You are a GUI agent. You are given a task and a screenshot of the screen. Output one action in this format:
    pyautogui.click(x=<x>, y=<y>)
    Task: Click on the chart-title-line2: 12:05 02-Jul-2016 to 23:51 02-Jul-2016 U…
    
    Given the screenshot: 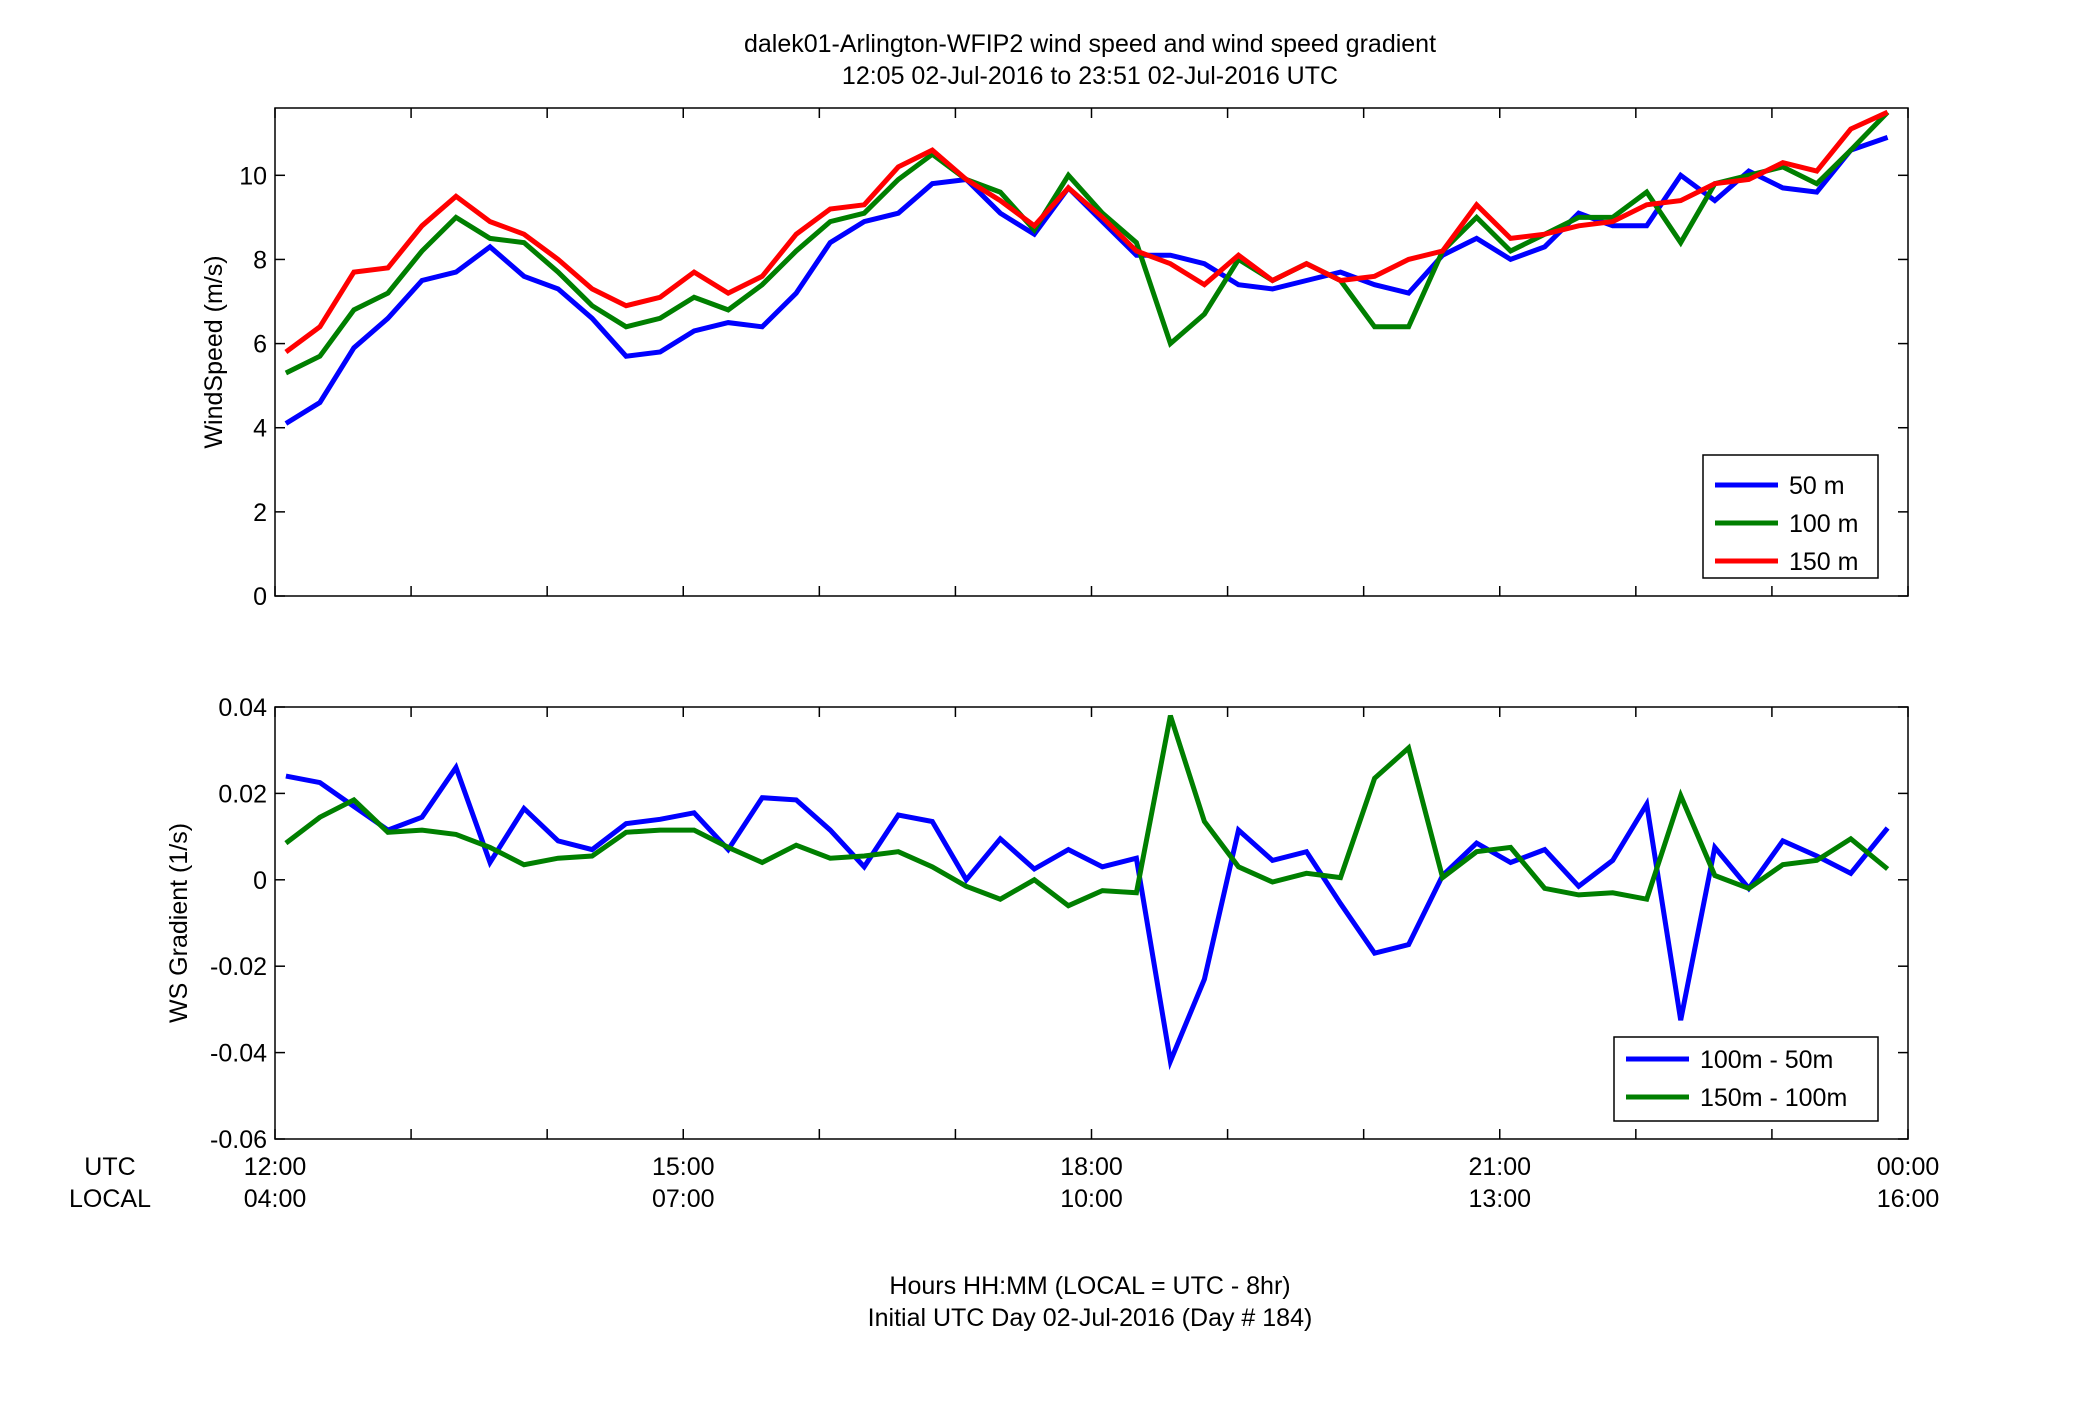 What is the action you would take?
    pyautogui.click(x=1090, y=76)
    